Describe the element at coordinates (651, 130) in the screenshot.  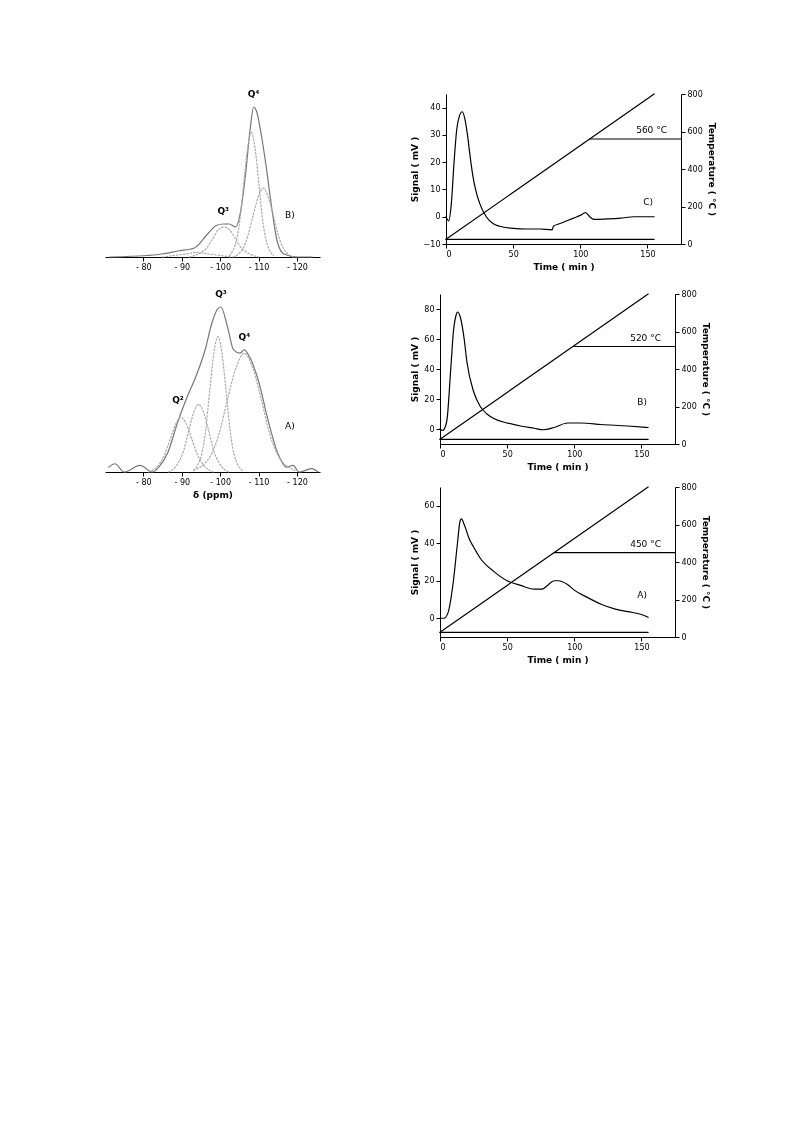
I see `legend-label: 560 °C` at that location.